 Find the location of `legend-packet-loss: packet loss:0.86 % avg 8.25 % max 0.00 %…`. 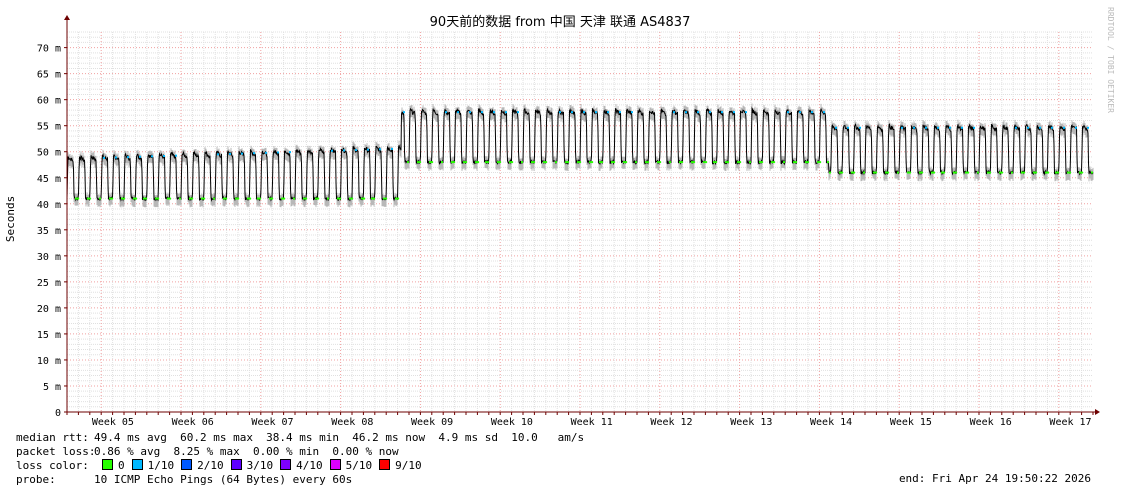

legend-packet-loss: packet loss:0.86 % avg 8.25 % max 0.00 %… is located at coordinates (207, 452).